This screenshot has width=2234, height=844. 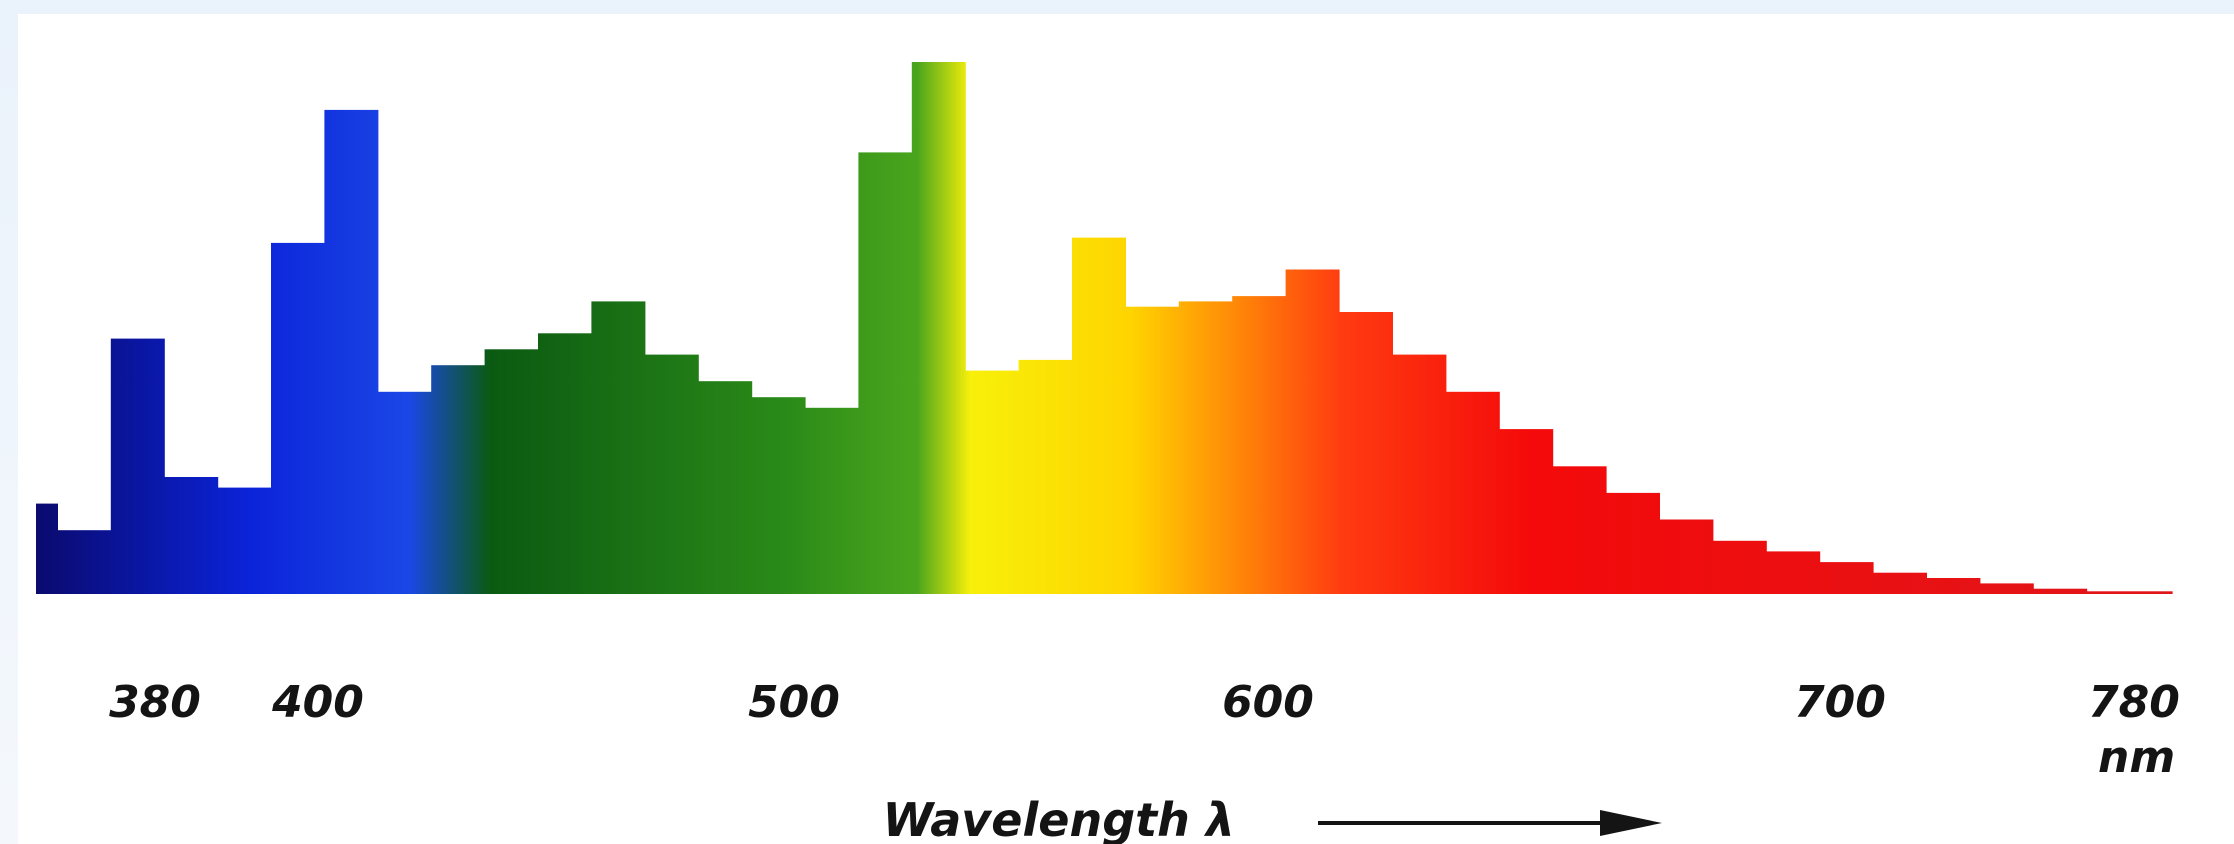 I want to click on unit-label: nm, so click(x=2136, y=757).